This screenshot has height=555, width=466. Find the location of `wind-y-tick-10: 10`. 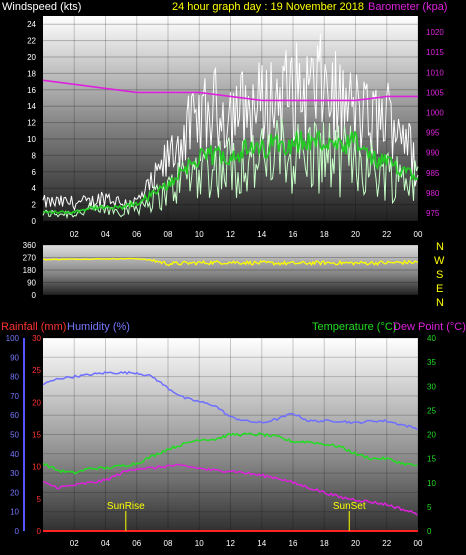

wind-y-tick-10: 10 is located at coordinates (31, 139).